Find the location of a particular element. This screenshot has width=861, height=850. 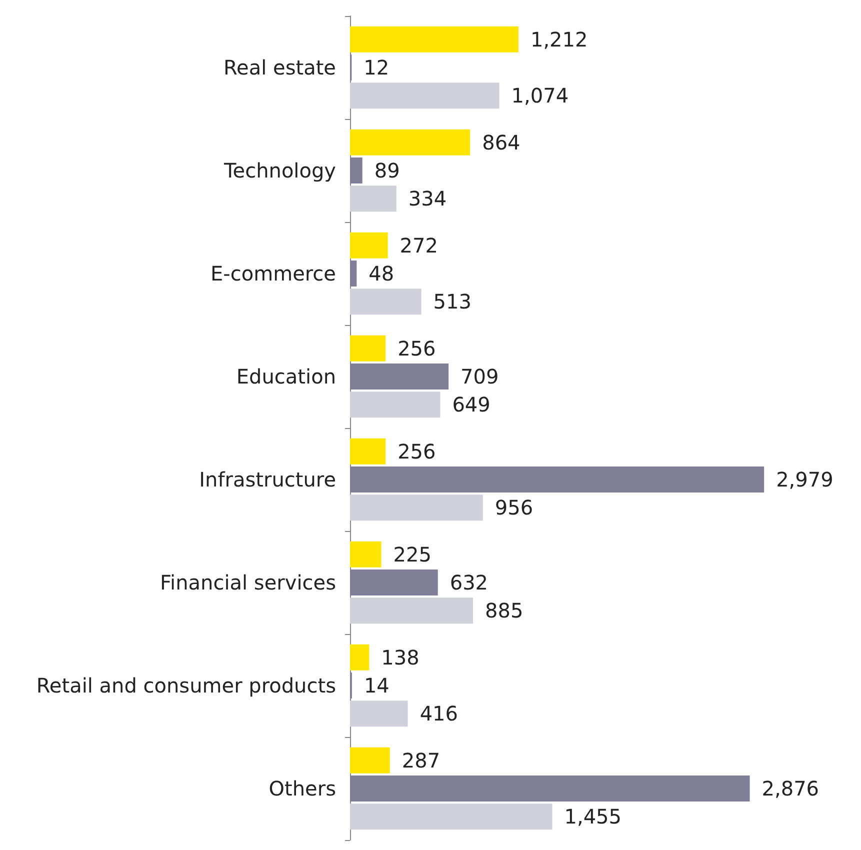

data-label: 225 is located at coordinates (412, 554).